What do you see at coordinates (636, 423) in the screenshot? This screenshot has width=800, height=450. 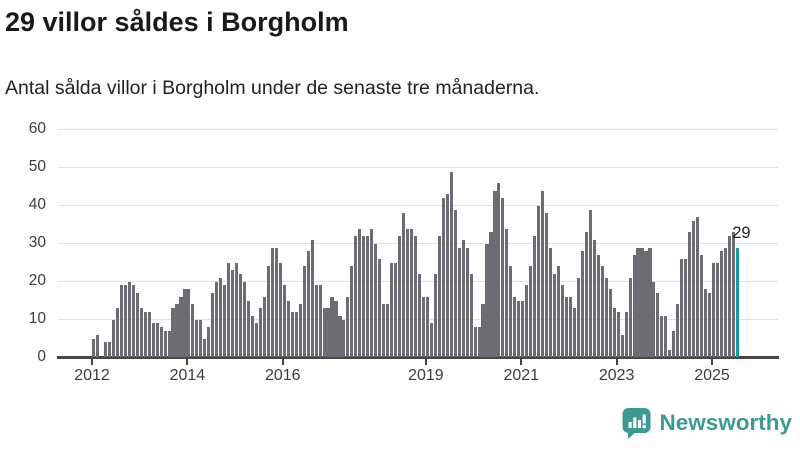 I see `newsworthy-bubble-chart-icon` at bounding box center [636, 423].